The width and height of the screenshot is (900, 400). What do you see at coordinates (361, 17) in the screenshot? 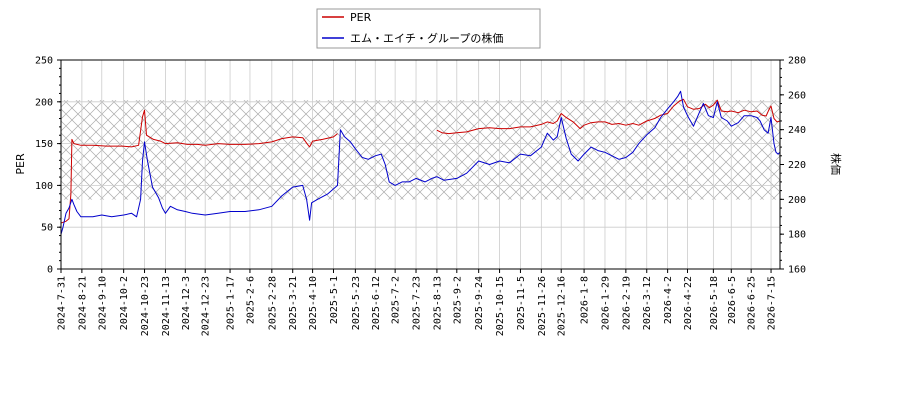
I see `legend-label-per: PER` at bounding box center [361, 17].